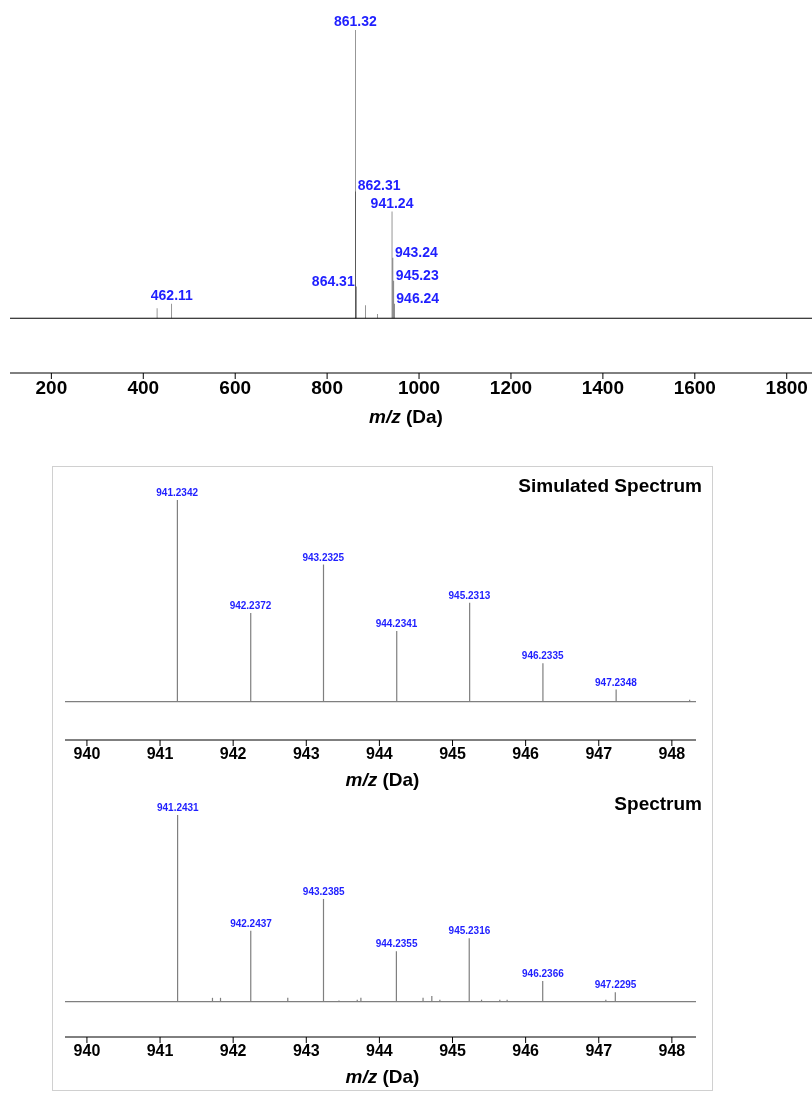 This screenshot has height=1097, width=812. I want to click on annotation: 943.24, so click(416, 251).